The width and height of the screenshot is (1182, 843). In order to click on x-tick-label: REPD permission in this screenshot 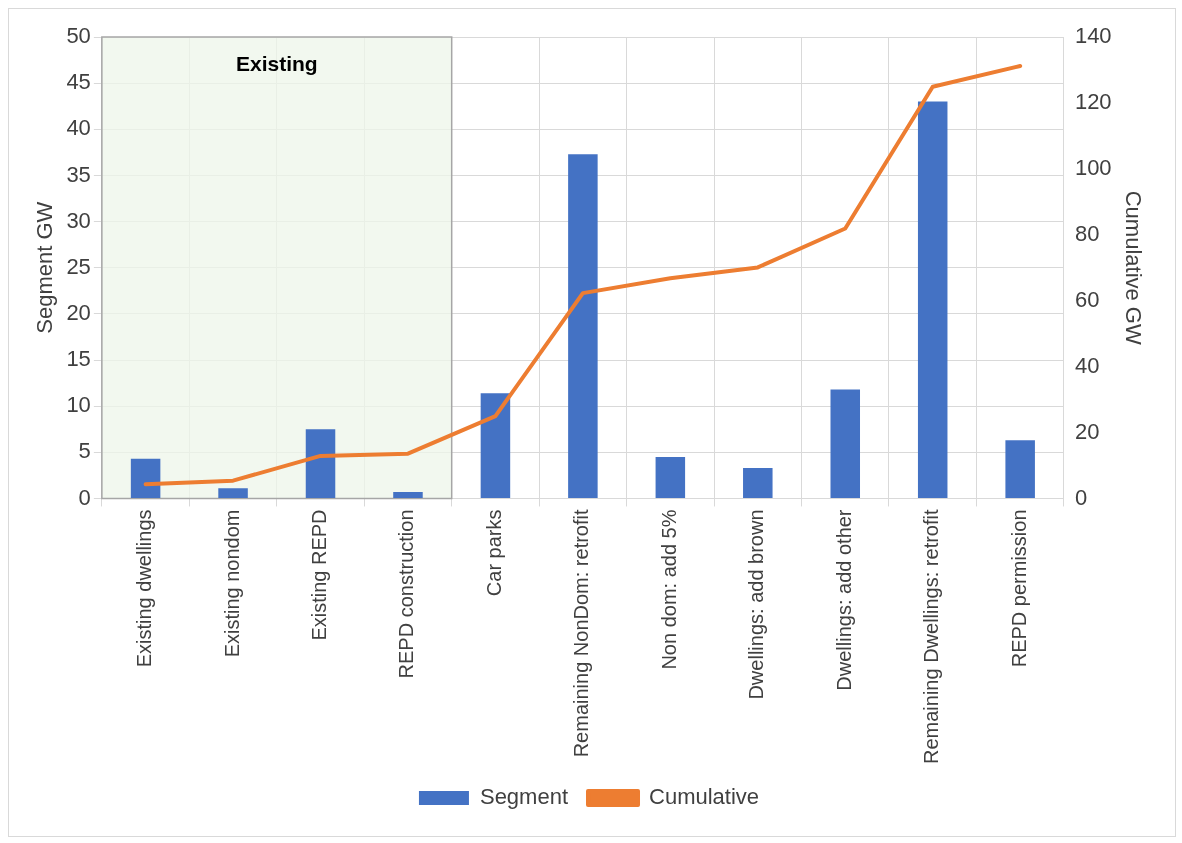, I will do `click(1018, 588)`.